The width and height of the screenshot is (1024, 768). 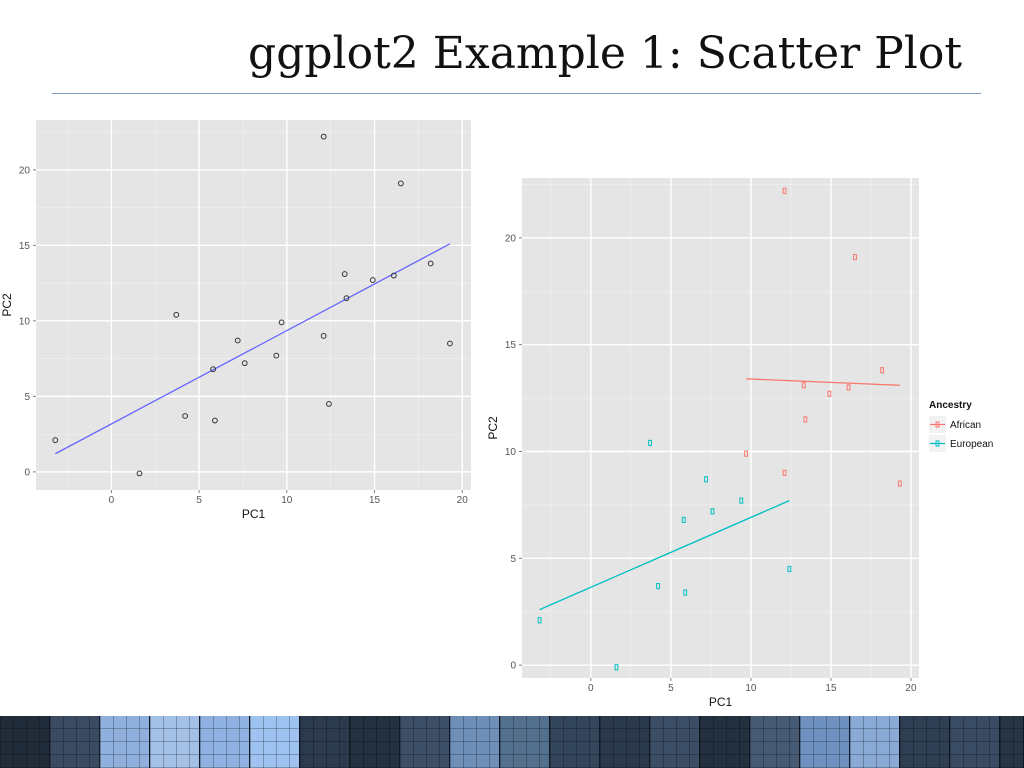 What do you see at coordinates (252, 349) in the screenshot?
I see `regression-line` at bounding box center [252, 349].